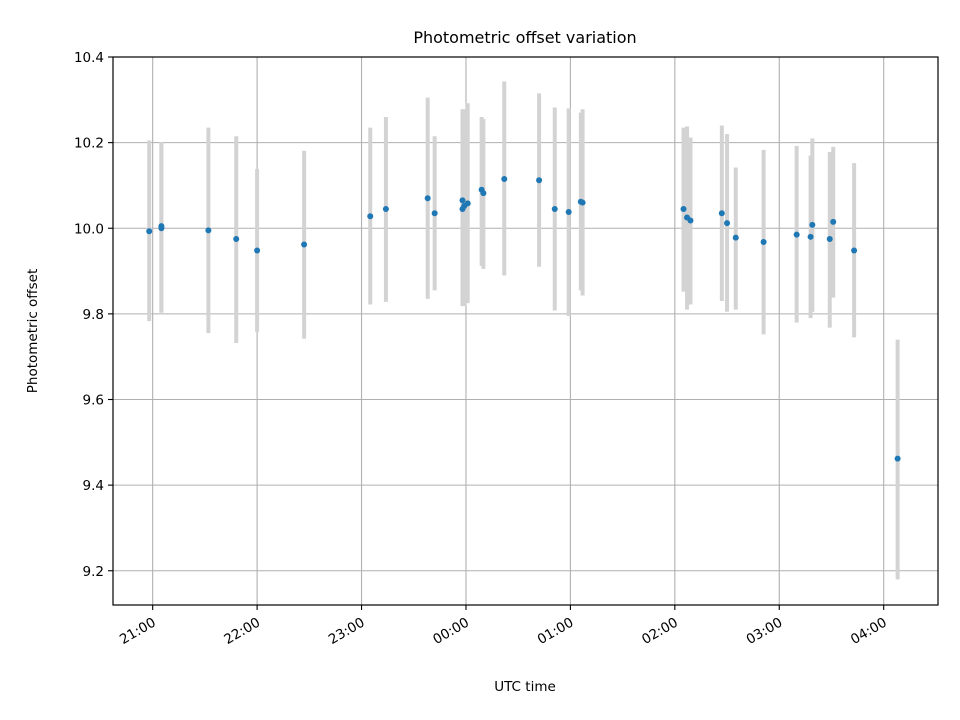  I want to click on y-tick-label: 10.4, so click(89, 58).